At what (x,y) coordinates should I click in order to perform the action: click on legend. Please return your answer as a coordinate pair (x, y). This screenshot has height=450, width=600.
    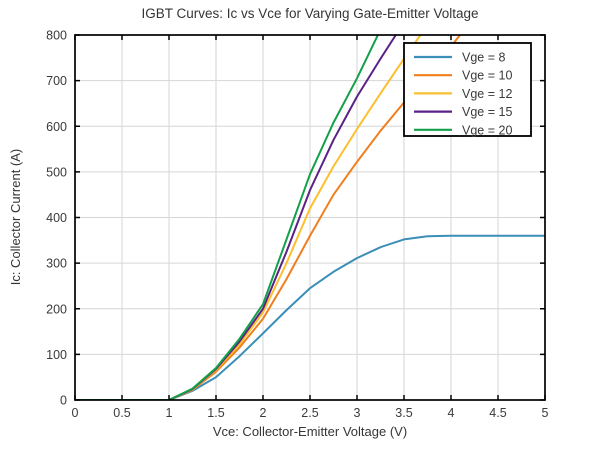
    Looking at the image, I should click on (467, 89).